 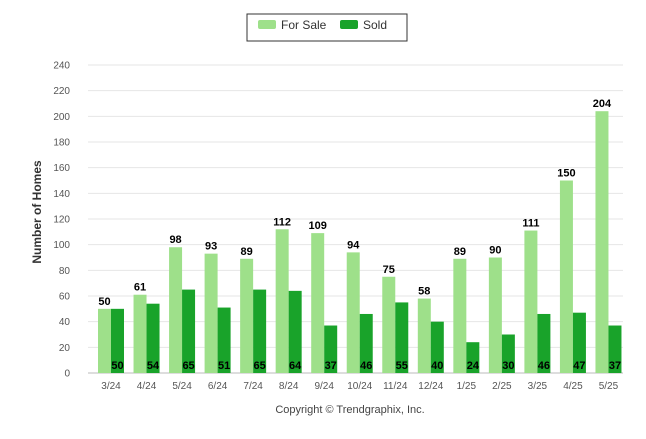 What do you see at coordinates (147, 386) in the screenshot?
I see `x-tick-label: 4/24` at bounding box center [147, 386].